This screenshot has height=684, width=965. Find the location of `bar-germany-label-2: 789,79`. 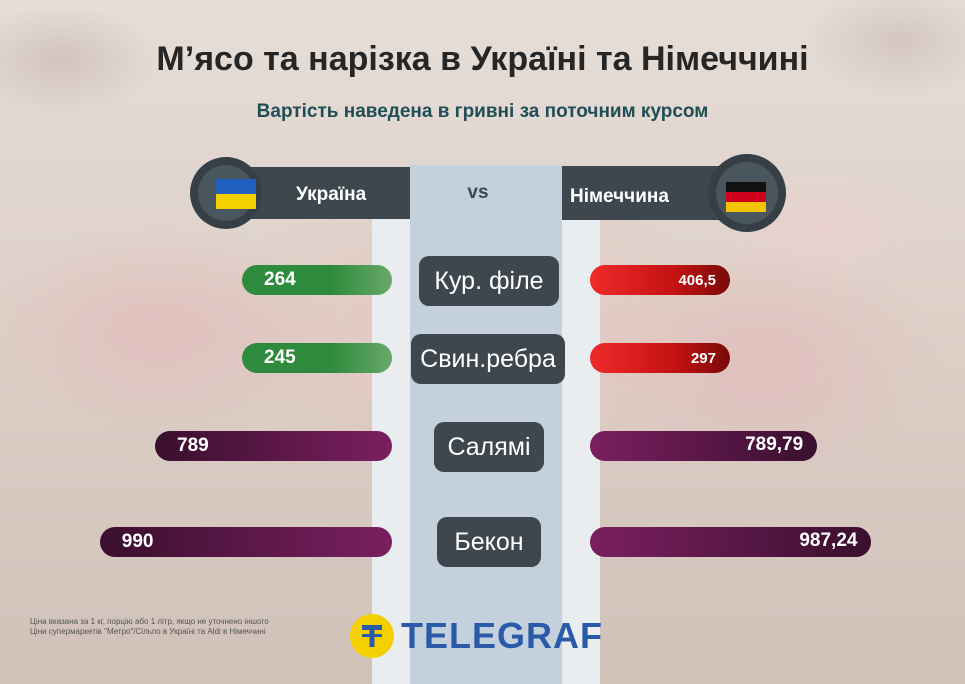

bar-germany-label-2: 789,79 is located at coordinates (774, 444).